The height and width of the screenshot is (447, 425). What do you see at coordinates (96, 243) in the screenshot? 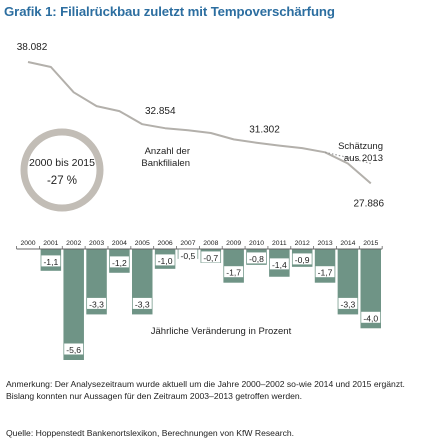
I see `x-tick-label-2003: 2003` at bounding box center [96, 243].